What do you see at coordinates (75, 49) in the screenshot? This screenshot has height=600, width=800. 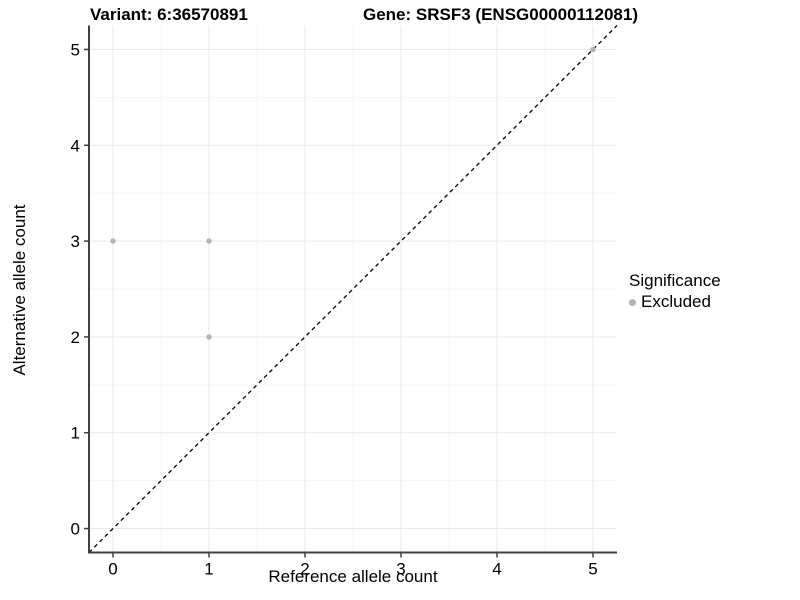 I see `y-tick-label: 5` at bounding box center [75, 49].